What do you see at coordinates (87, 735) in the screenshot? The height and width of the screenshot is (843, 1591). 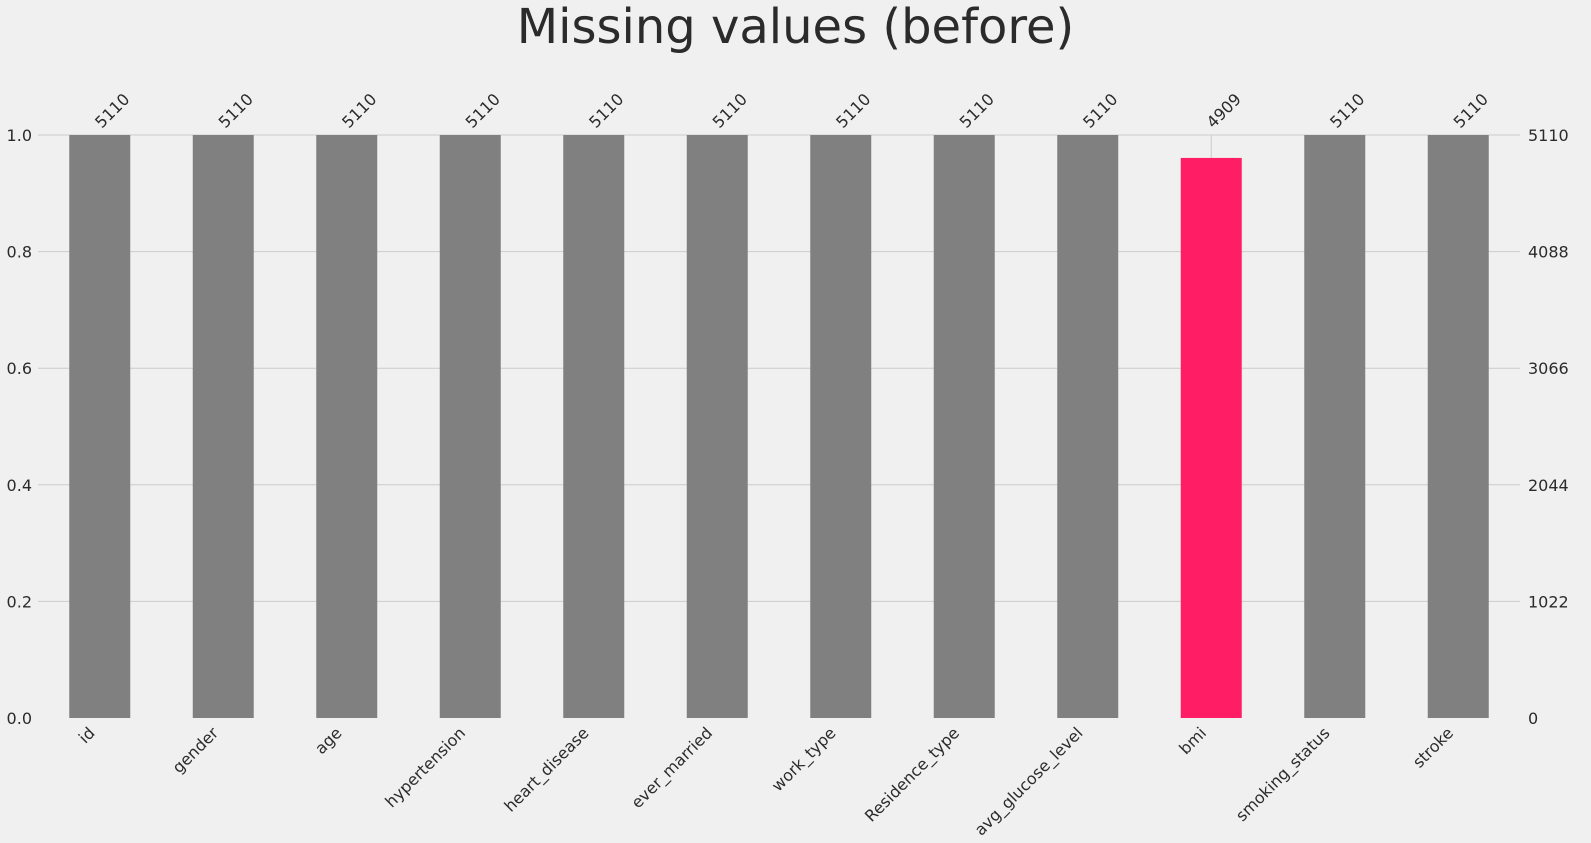 I see `category-label: id` at bounding box center [87, 735].